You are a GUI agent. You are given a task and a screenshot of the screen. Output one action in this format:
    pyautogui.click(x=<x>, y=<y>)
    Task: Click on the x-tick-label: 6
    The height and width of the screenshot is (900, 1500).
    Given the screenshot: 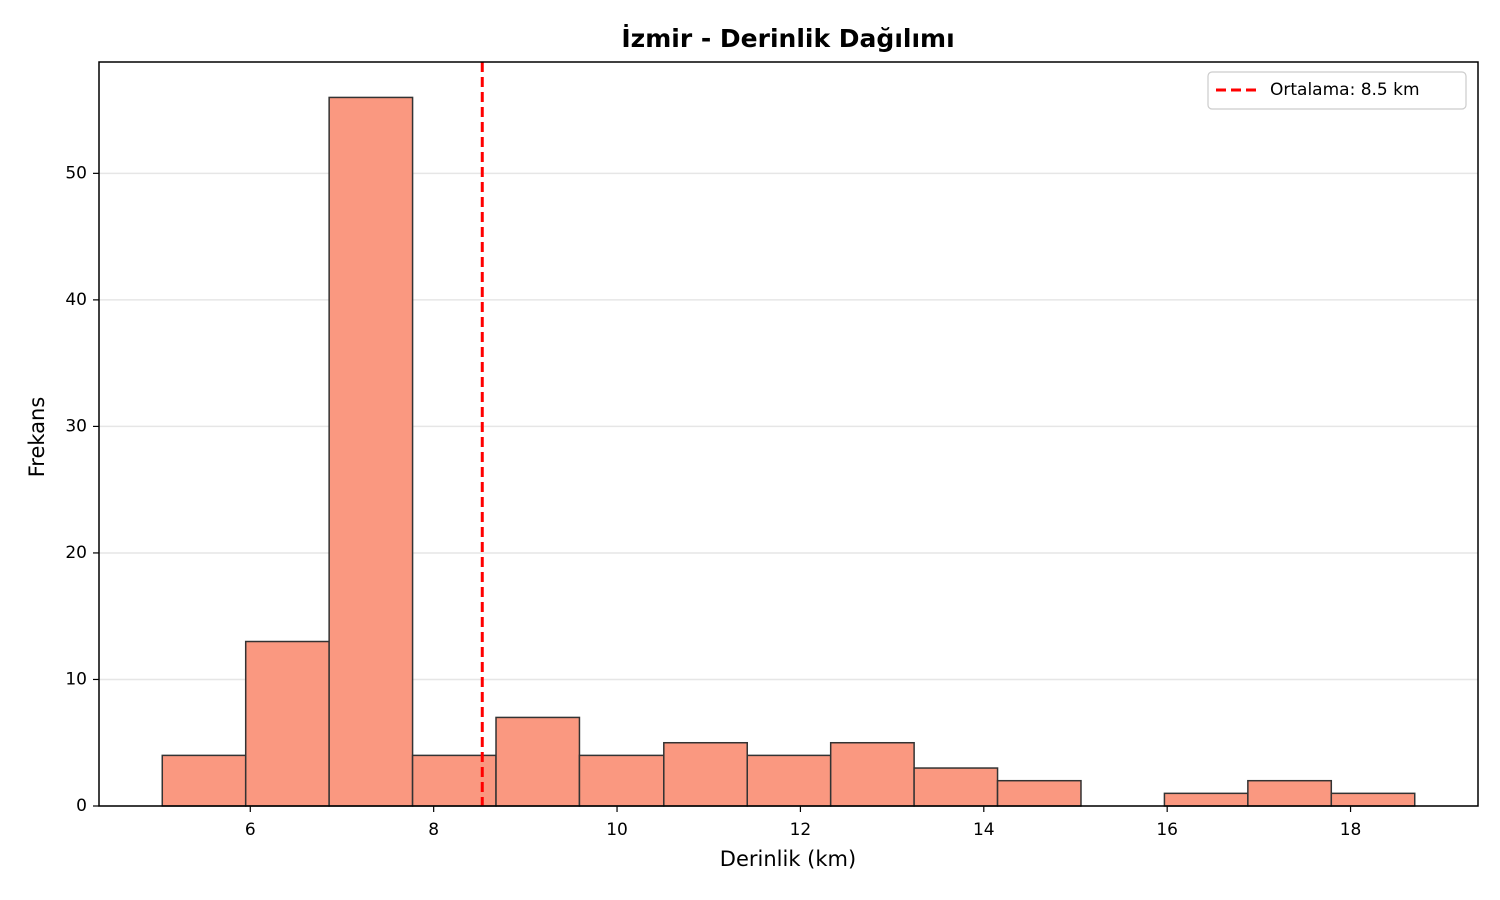 What is the action you would take?
    pyautogui.click(x=250, y=830)
    